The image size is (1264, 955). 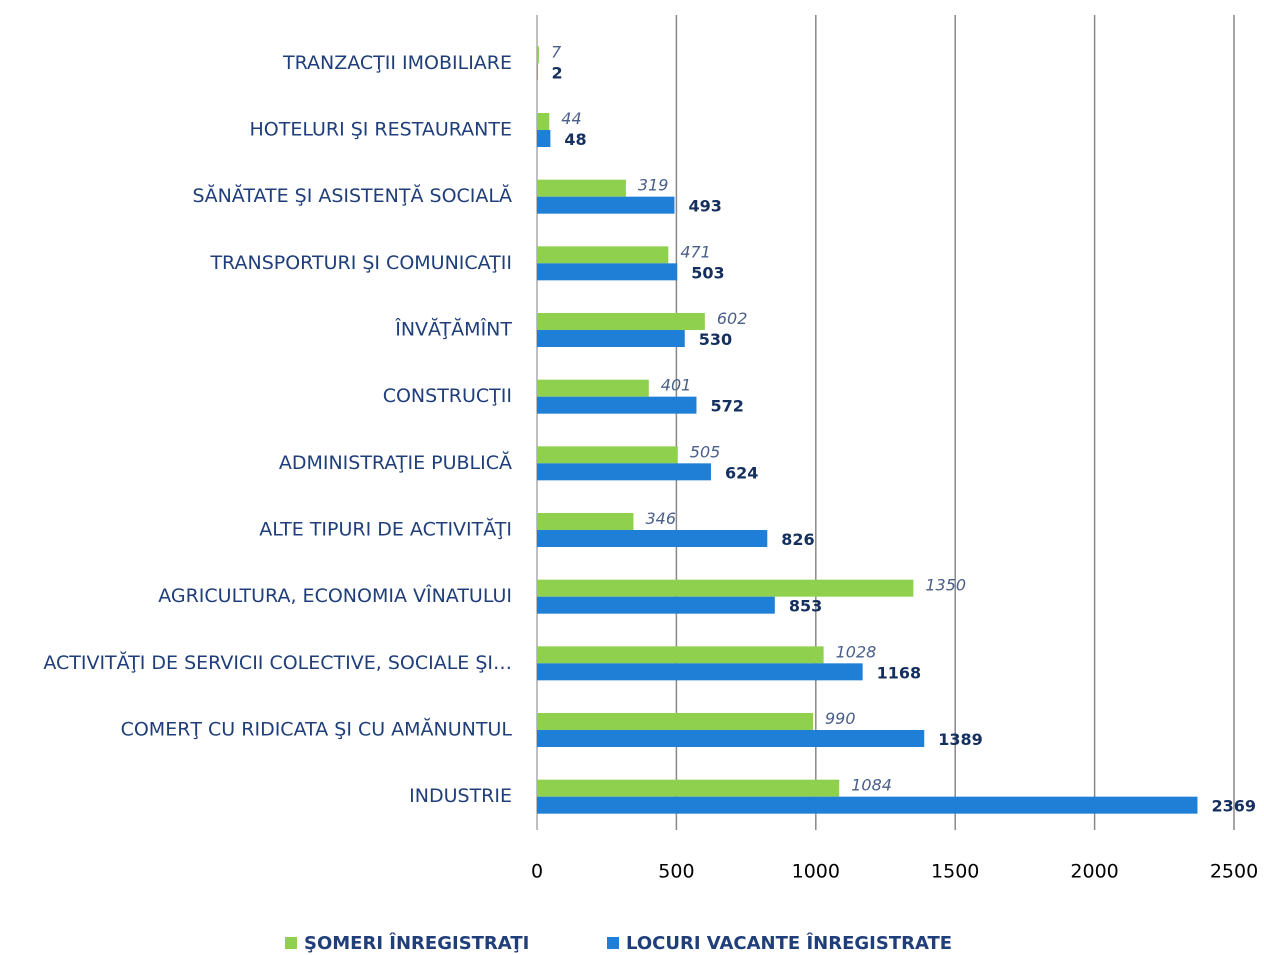 I want to click on data-label: 48, so click(x=575, y=139).